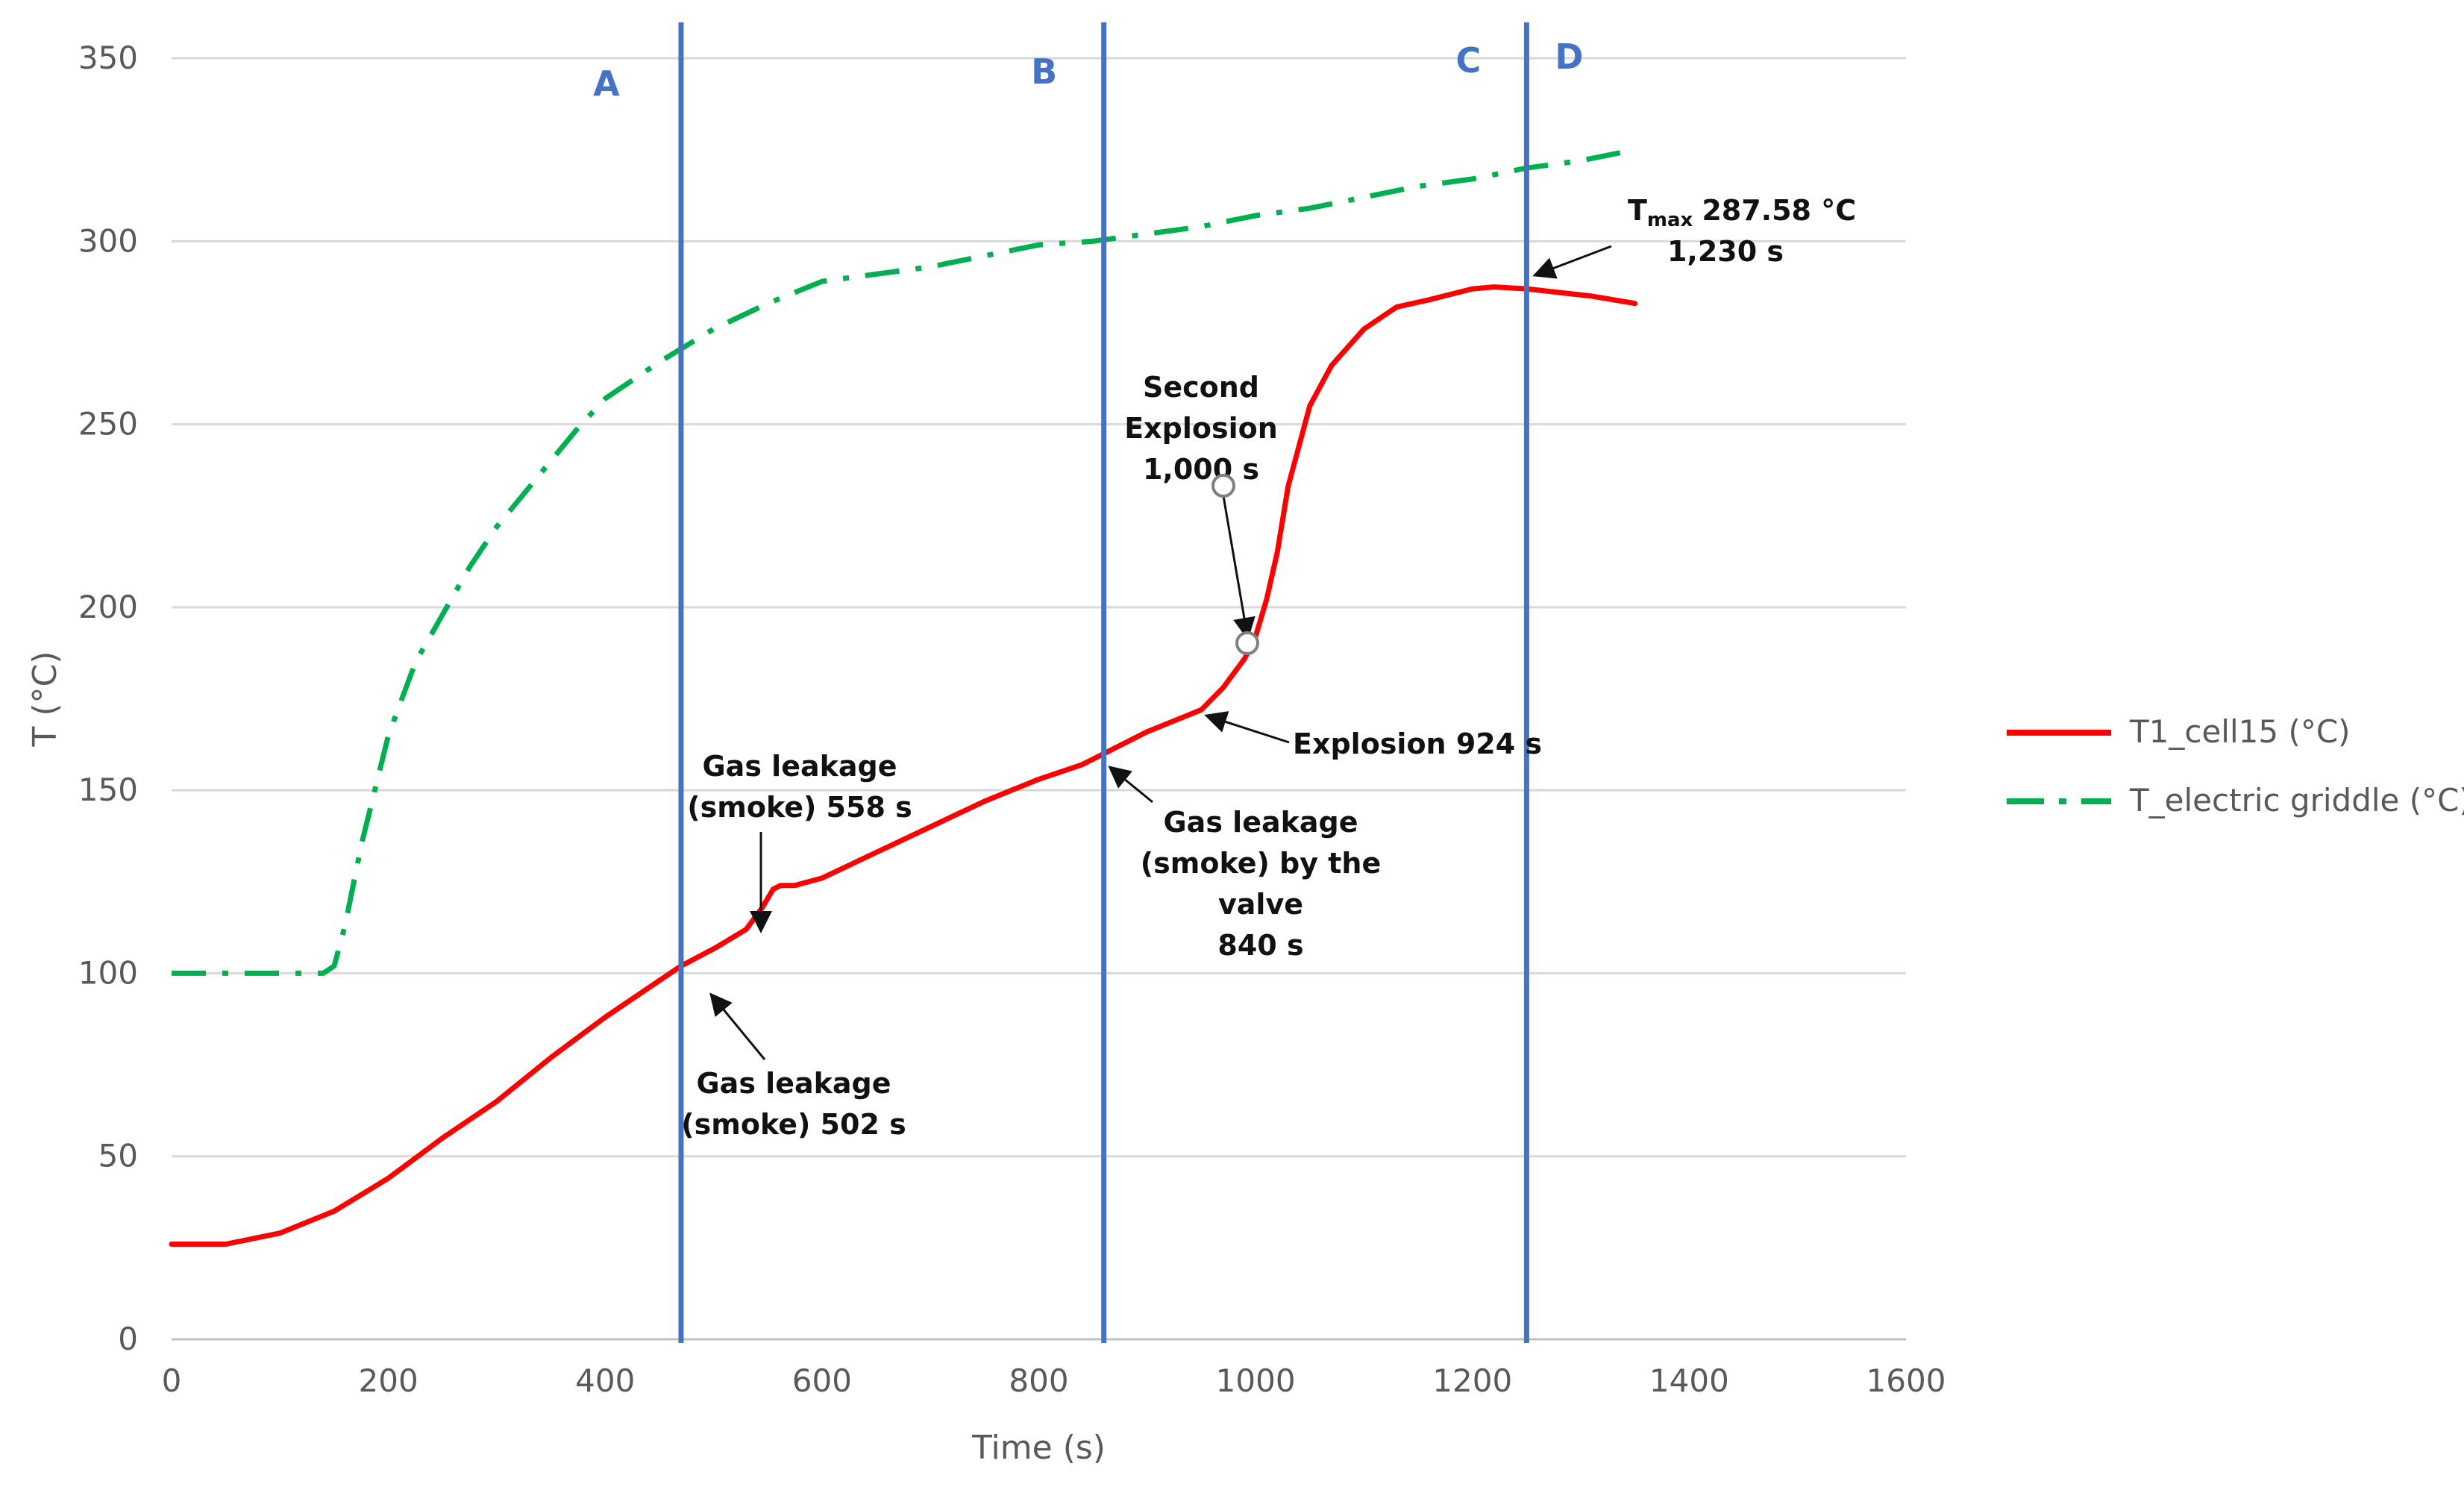 The height and width of the screenshot is (1490, 2464). What do you see at coordinates (108, 240) in the screenshot?
I see `y-tick-label-300: 300` at bounding box center [108, 240].